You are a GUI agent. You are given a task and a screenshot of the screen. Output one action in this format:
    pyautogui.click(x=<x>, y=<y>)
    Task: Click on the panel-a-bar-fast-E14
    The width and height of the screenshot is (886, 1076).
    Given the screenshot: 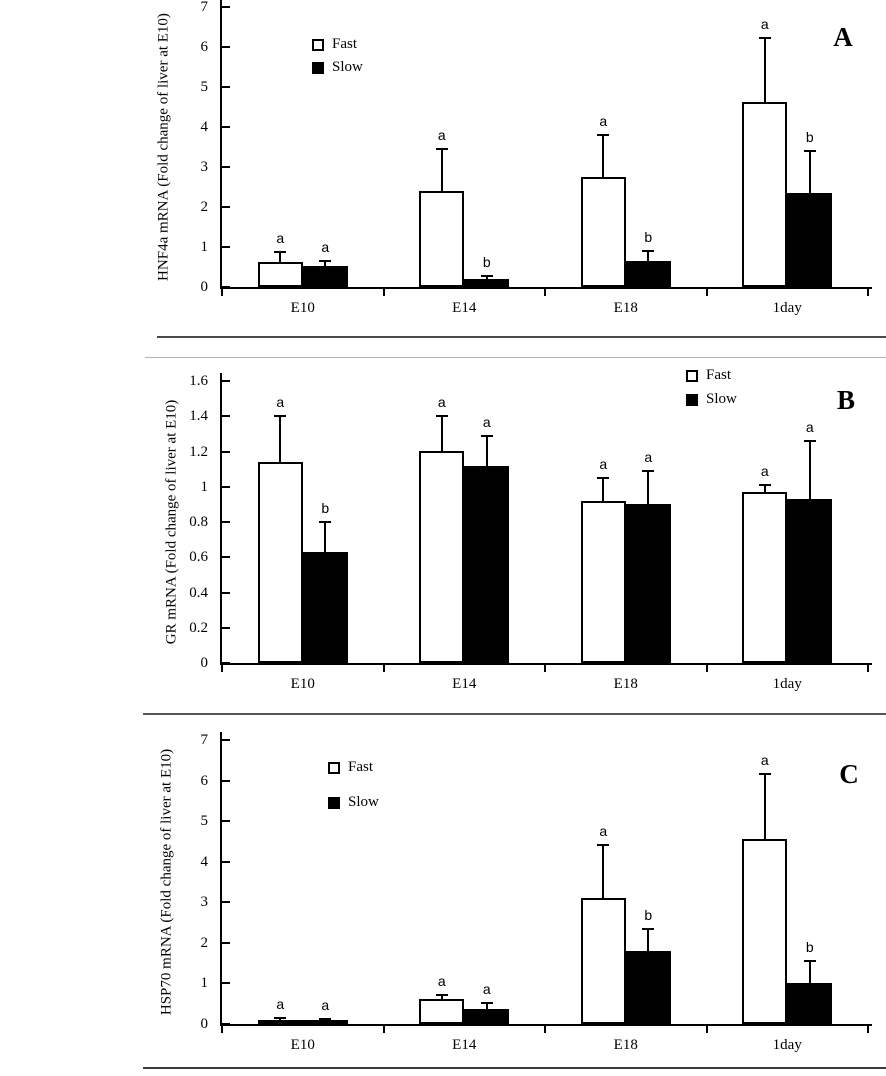 What is the action you would take?
    pyautogui.click(x=442, y=239)
    